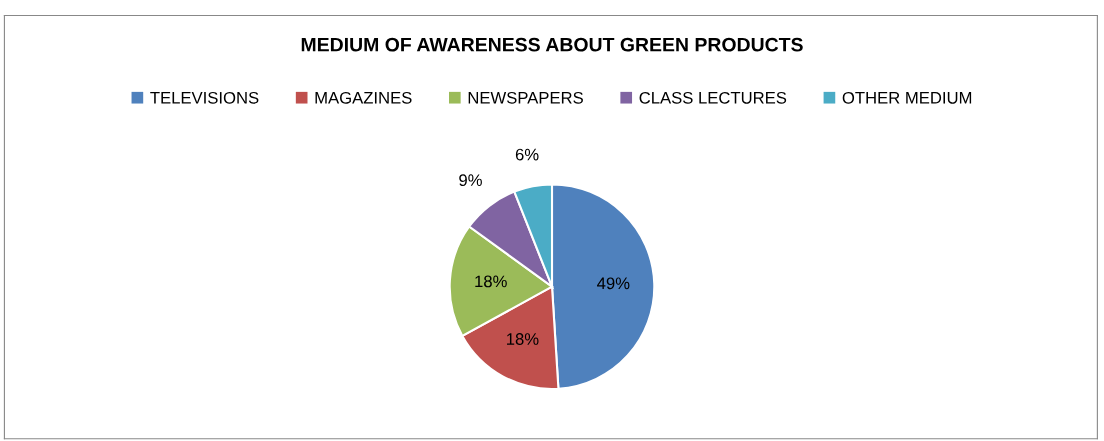  Describe the element at coordinates (525, 97) in the screenshot. I see `legend-label: NEWSPAPERS` at that location.